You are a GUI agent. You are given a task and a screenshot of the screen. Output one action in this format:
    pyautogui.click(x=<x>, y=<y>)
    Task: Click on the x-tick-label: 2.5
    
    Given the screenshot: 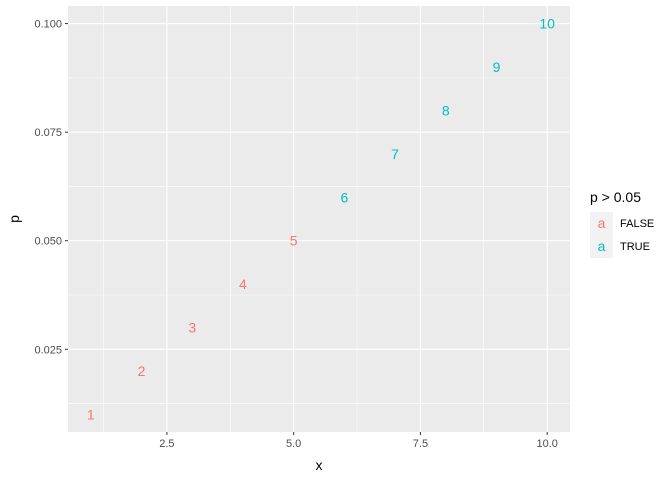 What is the action you would take?
    pyautogui.click(x=166, y=444)
    